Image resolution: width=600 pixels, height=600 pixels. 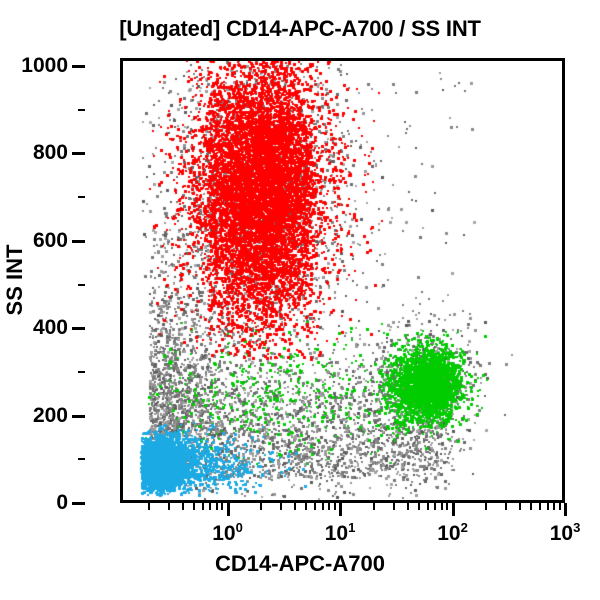 What do you see at coordinates (44, 65) in the screenshot?
I see `y-tick-label-1000: 1000` at bounding box center [44, 65].